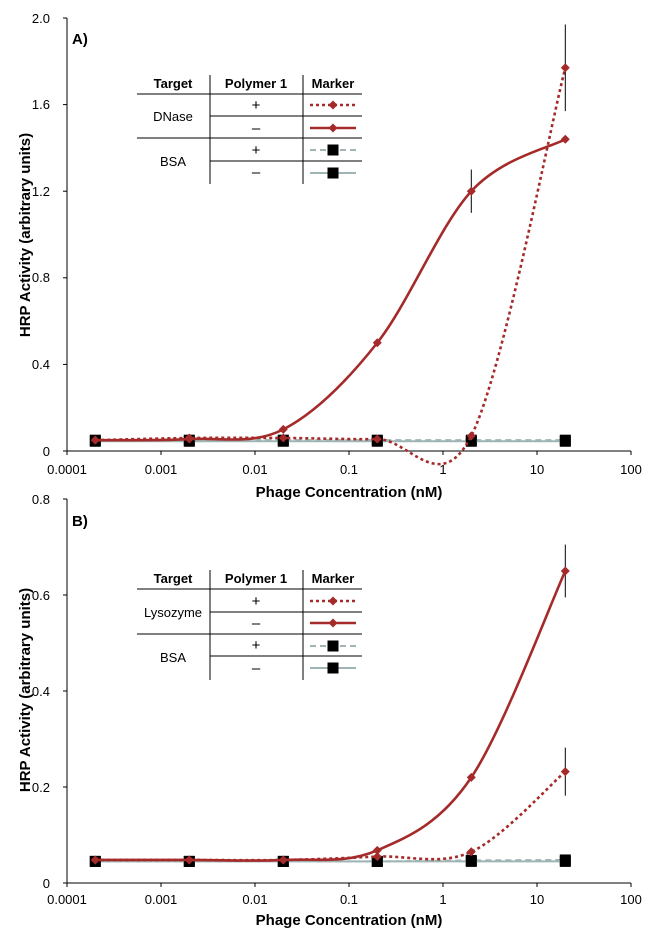 The image size is (656, 931). I want to click on legend-target-label: DNase, so click(173, 116).